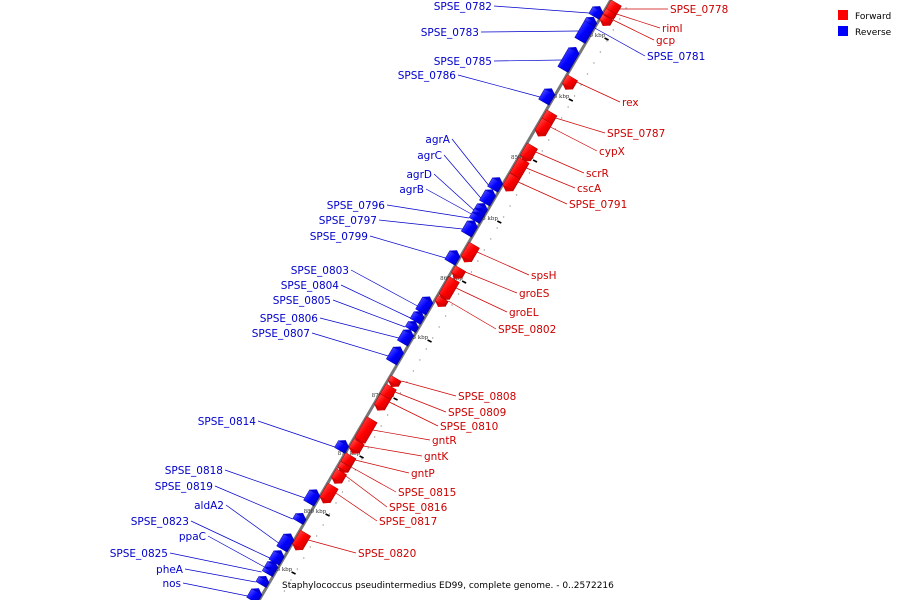 Image resolution: width=900 pixels, height=600 pixels. I want to click on gene-label-ppac: ppaC, so click(192, 537).